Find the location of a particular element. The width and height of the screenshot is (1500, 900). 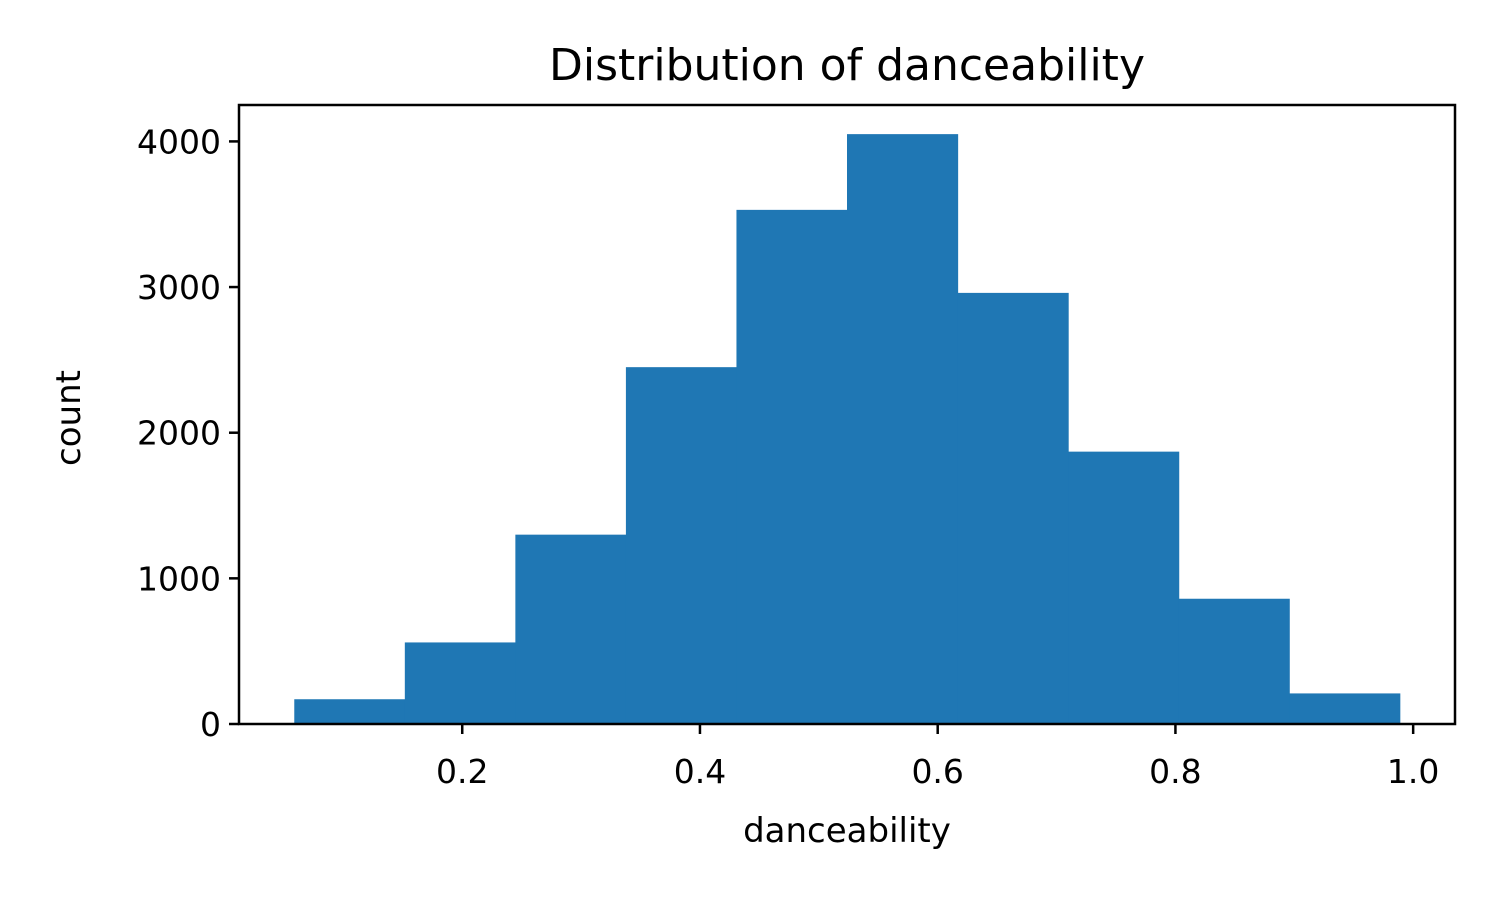

x-tick-label: 0.6 is located at coordinates (937, 771).